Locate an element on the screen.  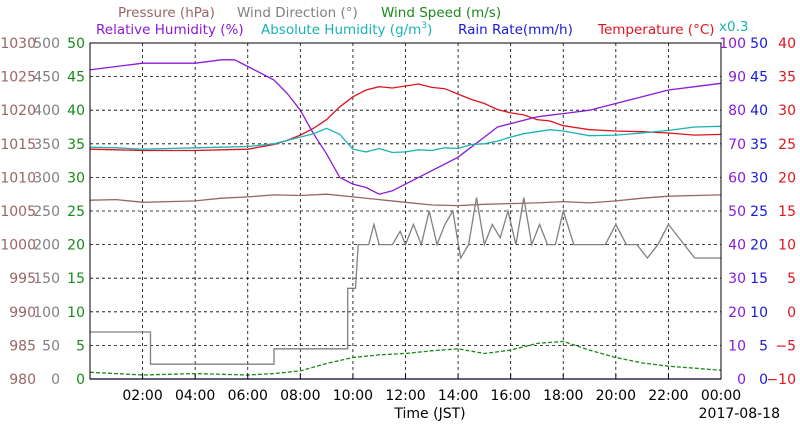
y-tick-wind-speed: 35 is located at coordinates (76, 145).